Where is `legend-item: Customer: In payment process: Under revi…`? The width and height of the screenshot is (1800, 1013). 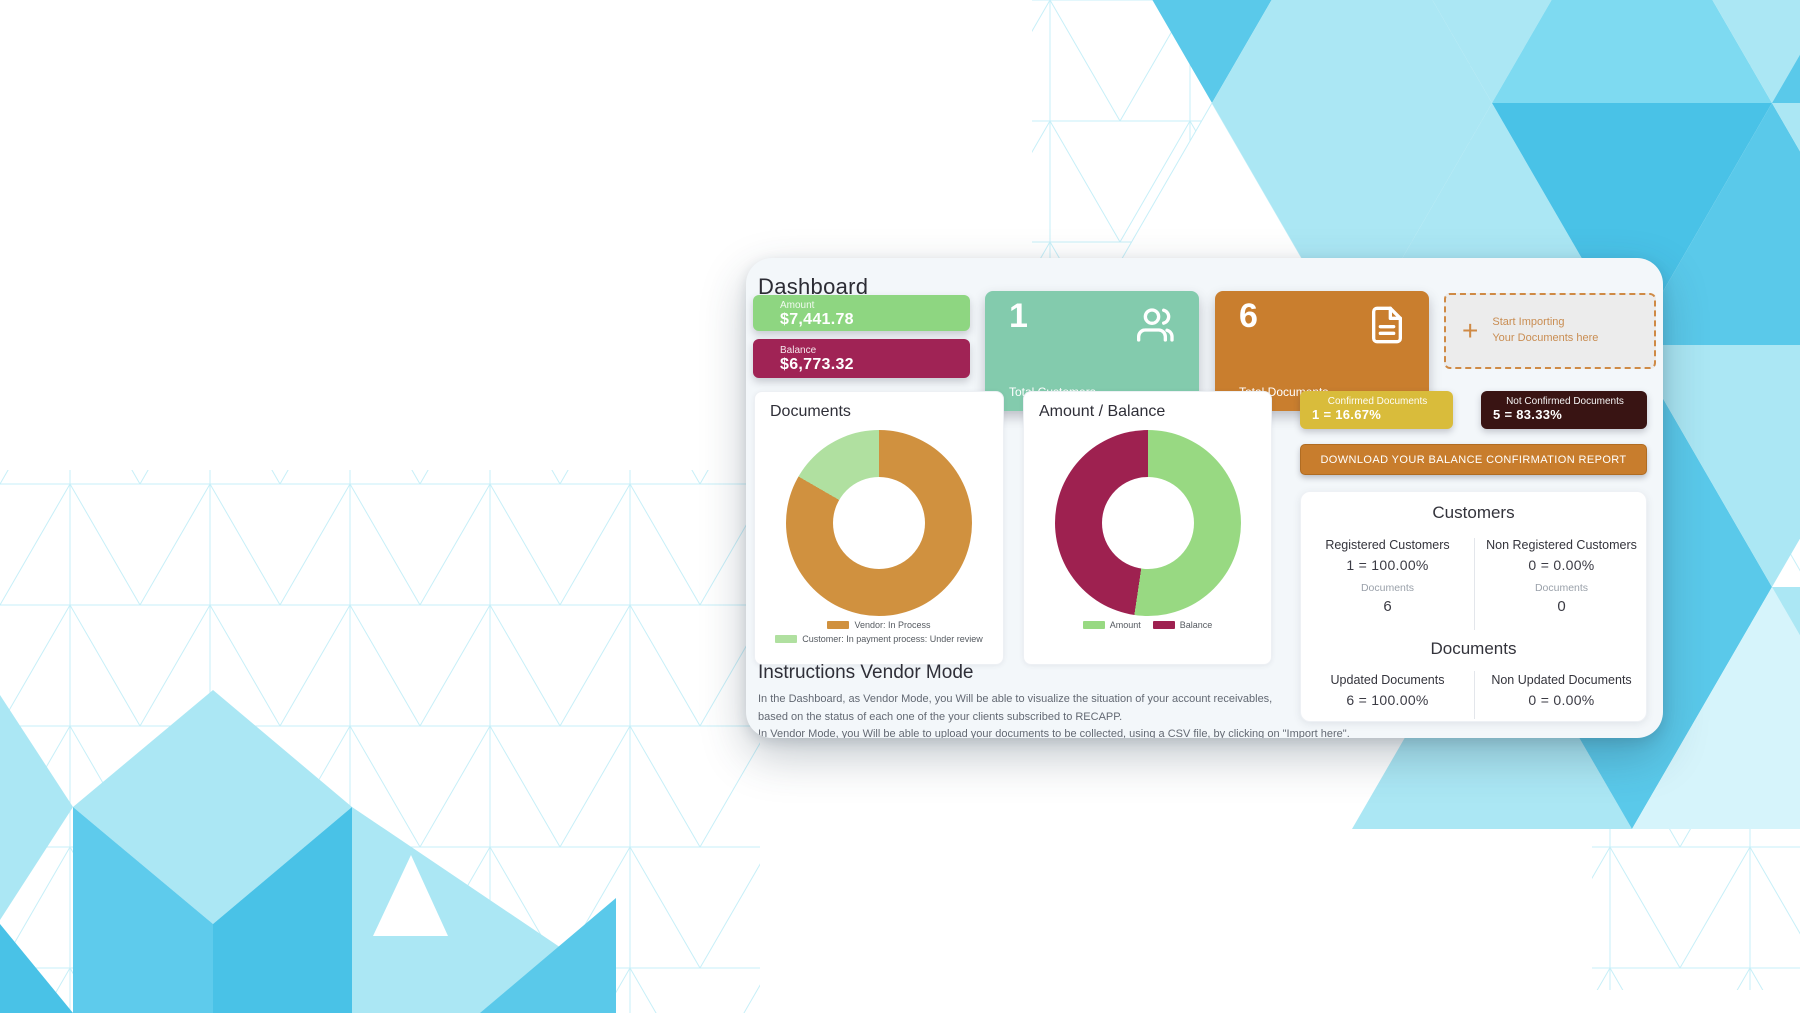
legend-item: Customer: In payment process: Under revi… is located at coordinates (879, 639).